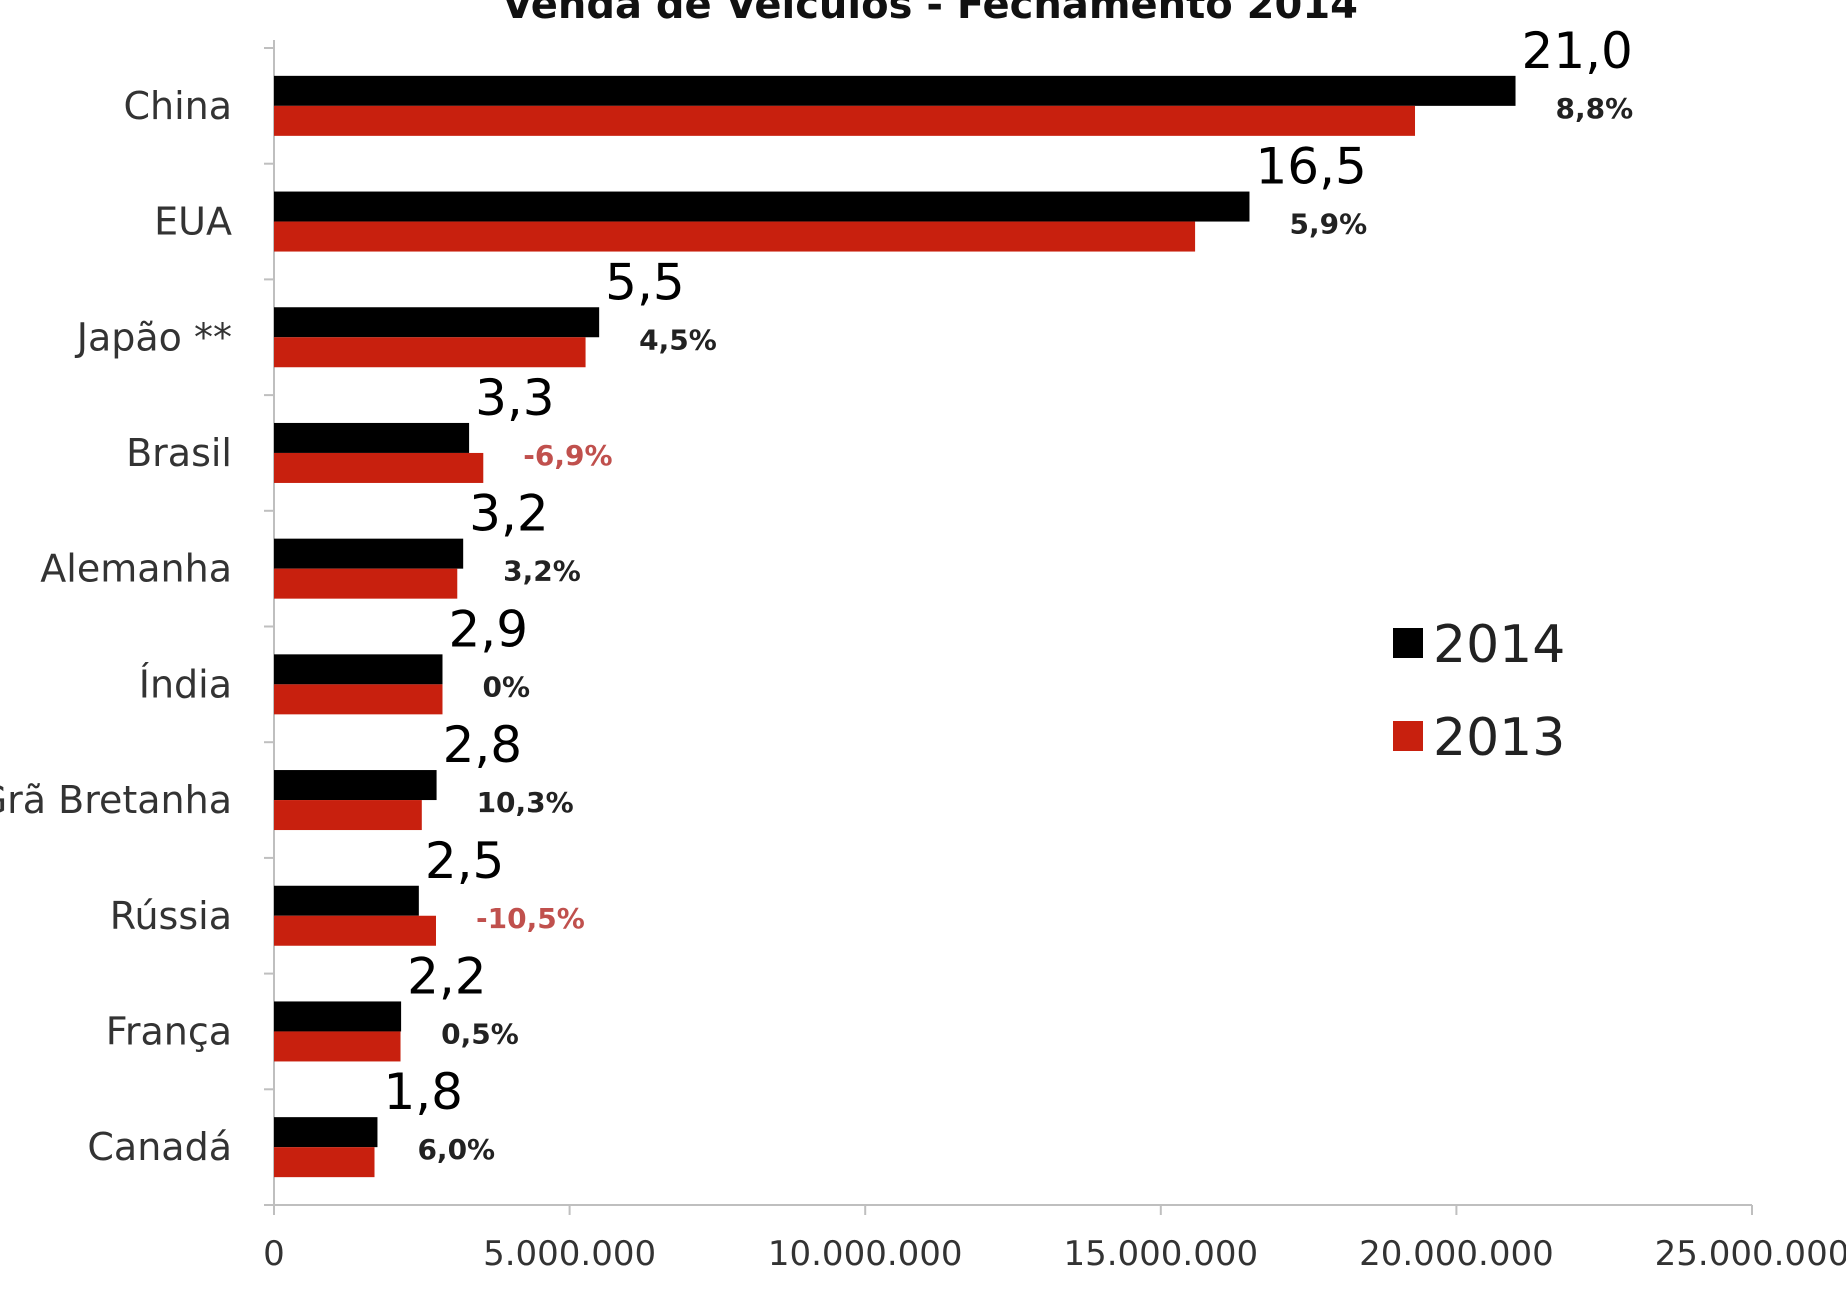 This screenshot has height=1291, width=1846. What do you see at coordinates (1750, 1254) in the screenshot?
I see `x-tick-label: 25.000.000` at bounding box center [1750, 1254].